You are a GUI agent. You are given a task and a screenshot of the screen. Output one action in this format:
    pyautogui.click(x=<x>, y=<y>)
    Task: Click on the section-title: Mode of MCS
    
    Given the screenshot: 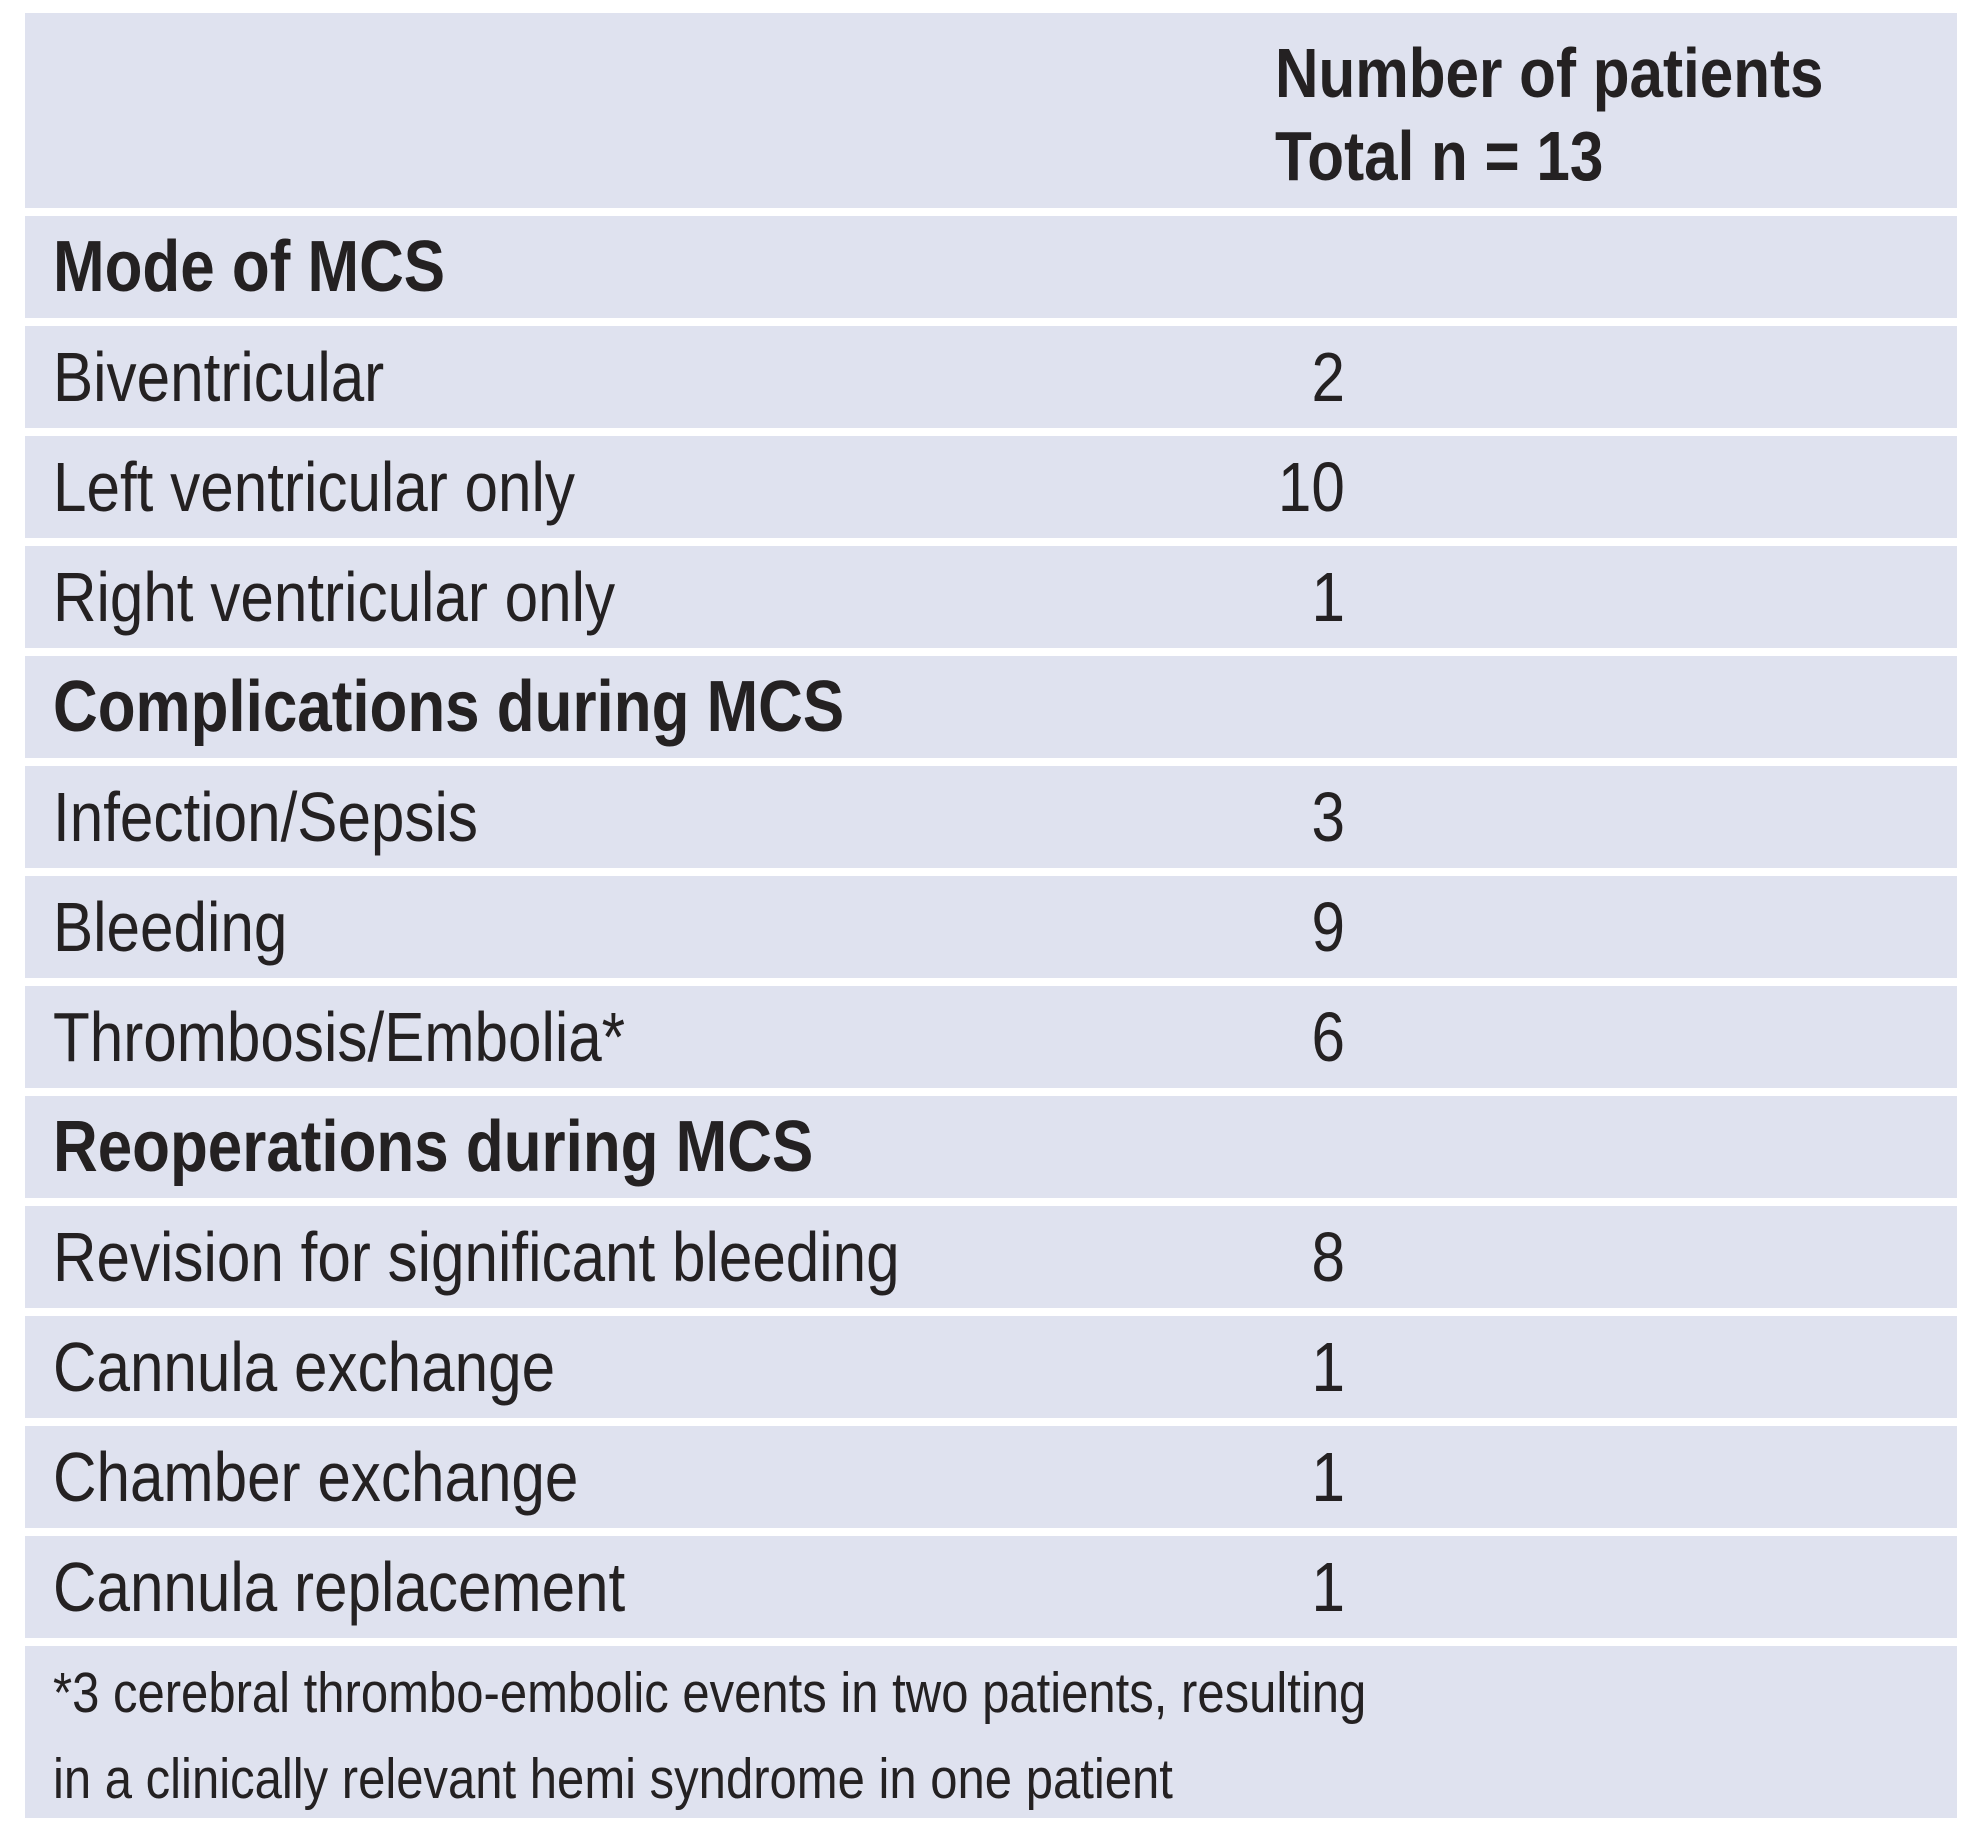 What is the action you would take?
    pyautogui.click(x=249, y=267)
    